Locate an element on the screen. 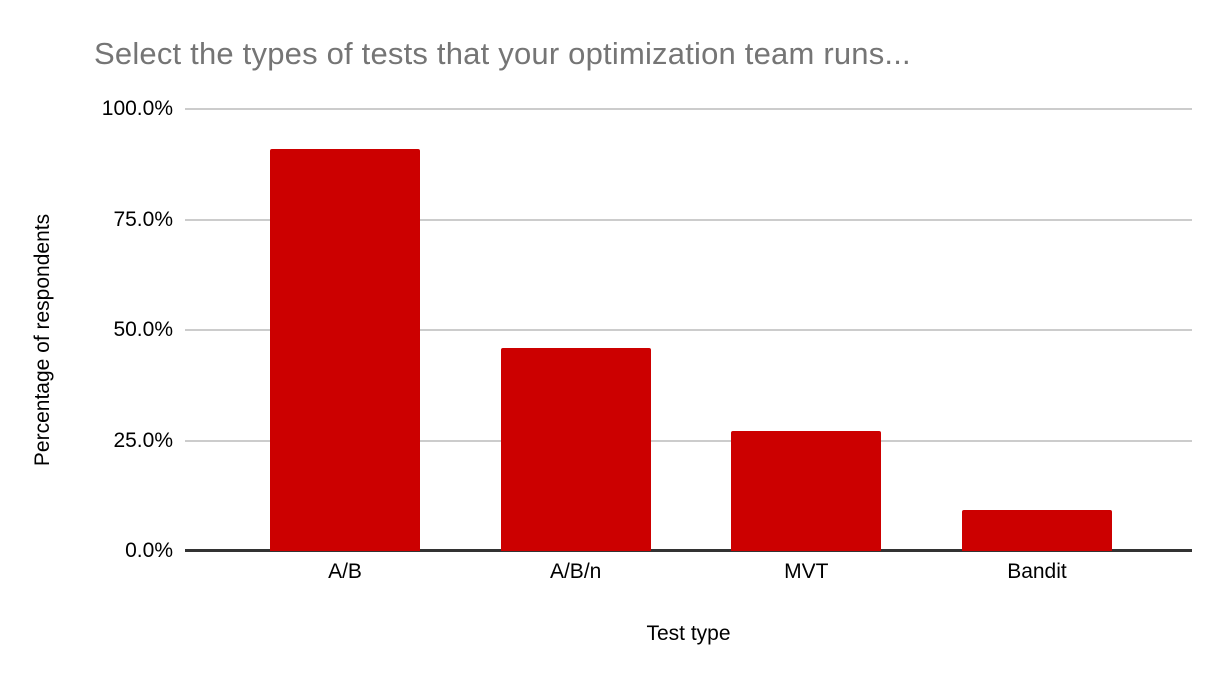  x-tick-label: A/B/n is located at coordinates (575, 571).